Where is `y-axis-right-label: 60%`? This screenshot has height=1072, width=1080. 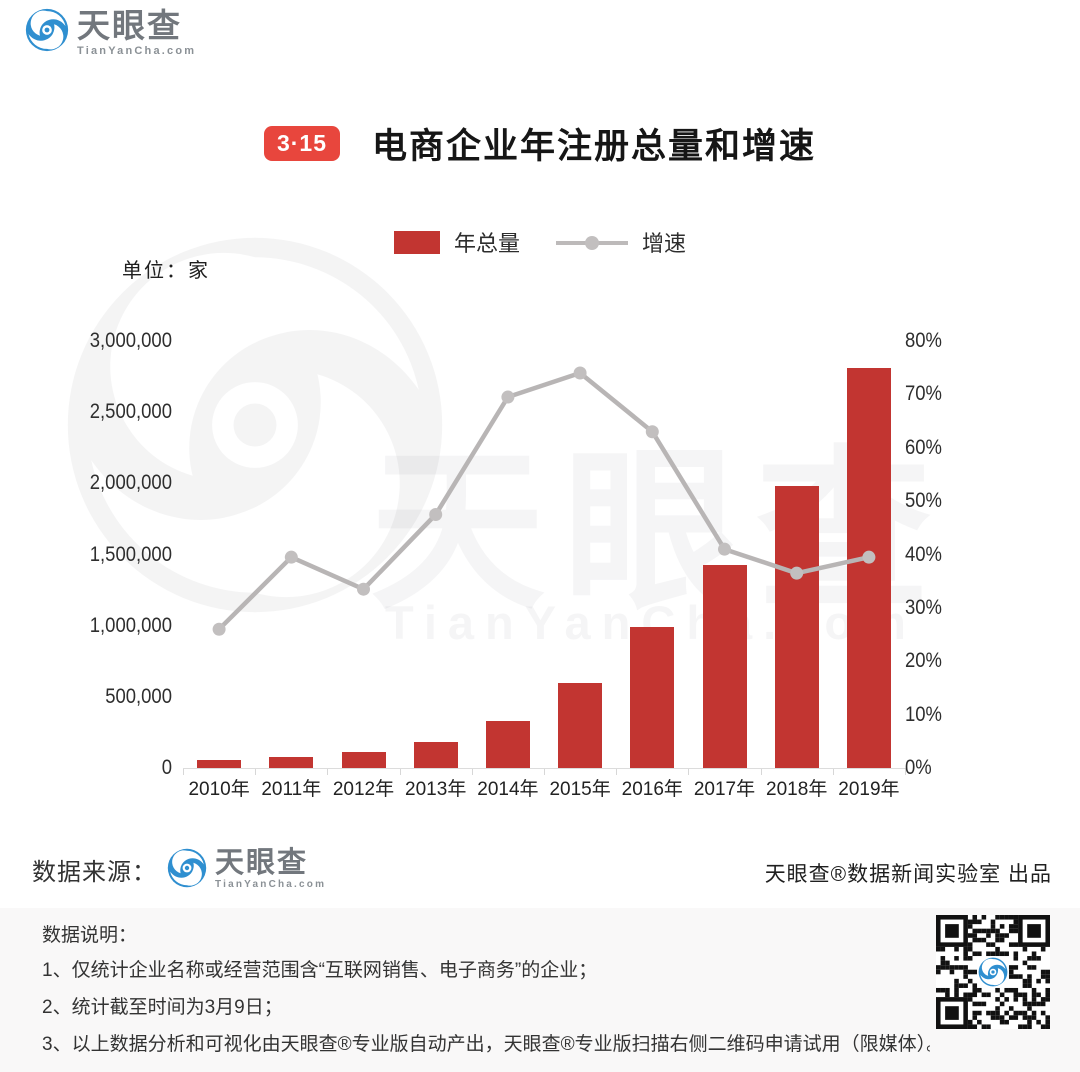
y-axis-right-label: 60% is located at coordinates (923, 447).